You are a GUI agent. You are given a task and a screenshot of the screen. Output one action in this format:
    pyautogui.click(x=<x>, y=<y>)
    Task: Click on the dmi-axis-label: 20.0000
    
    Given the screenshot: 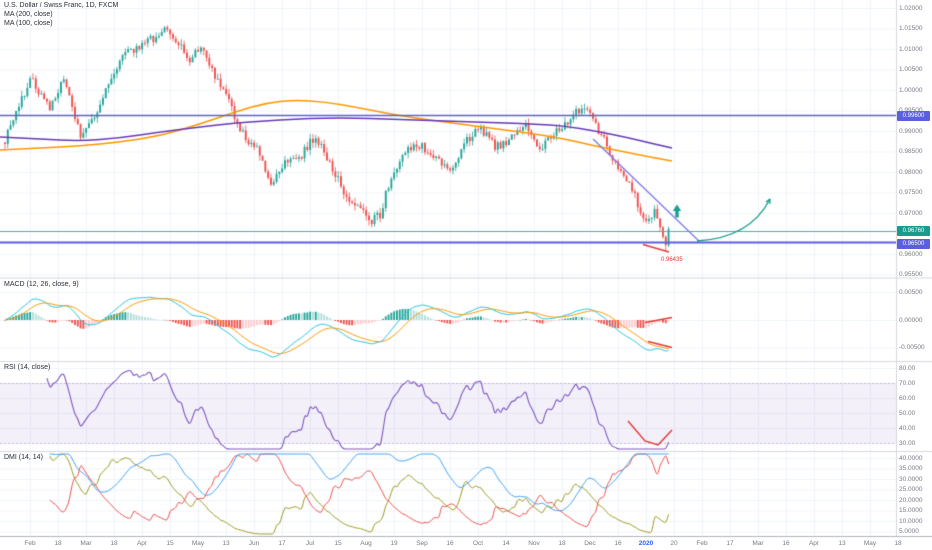 What is the action you would take?
    pyautogui.click(x=911, y=500)
    